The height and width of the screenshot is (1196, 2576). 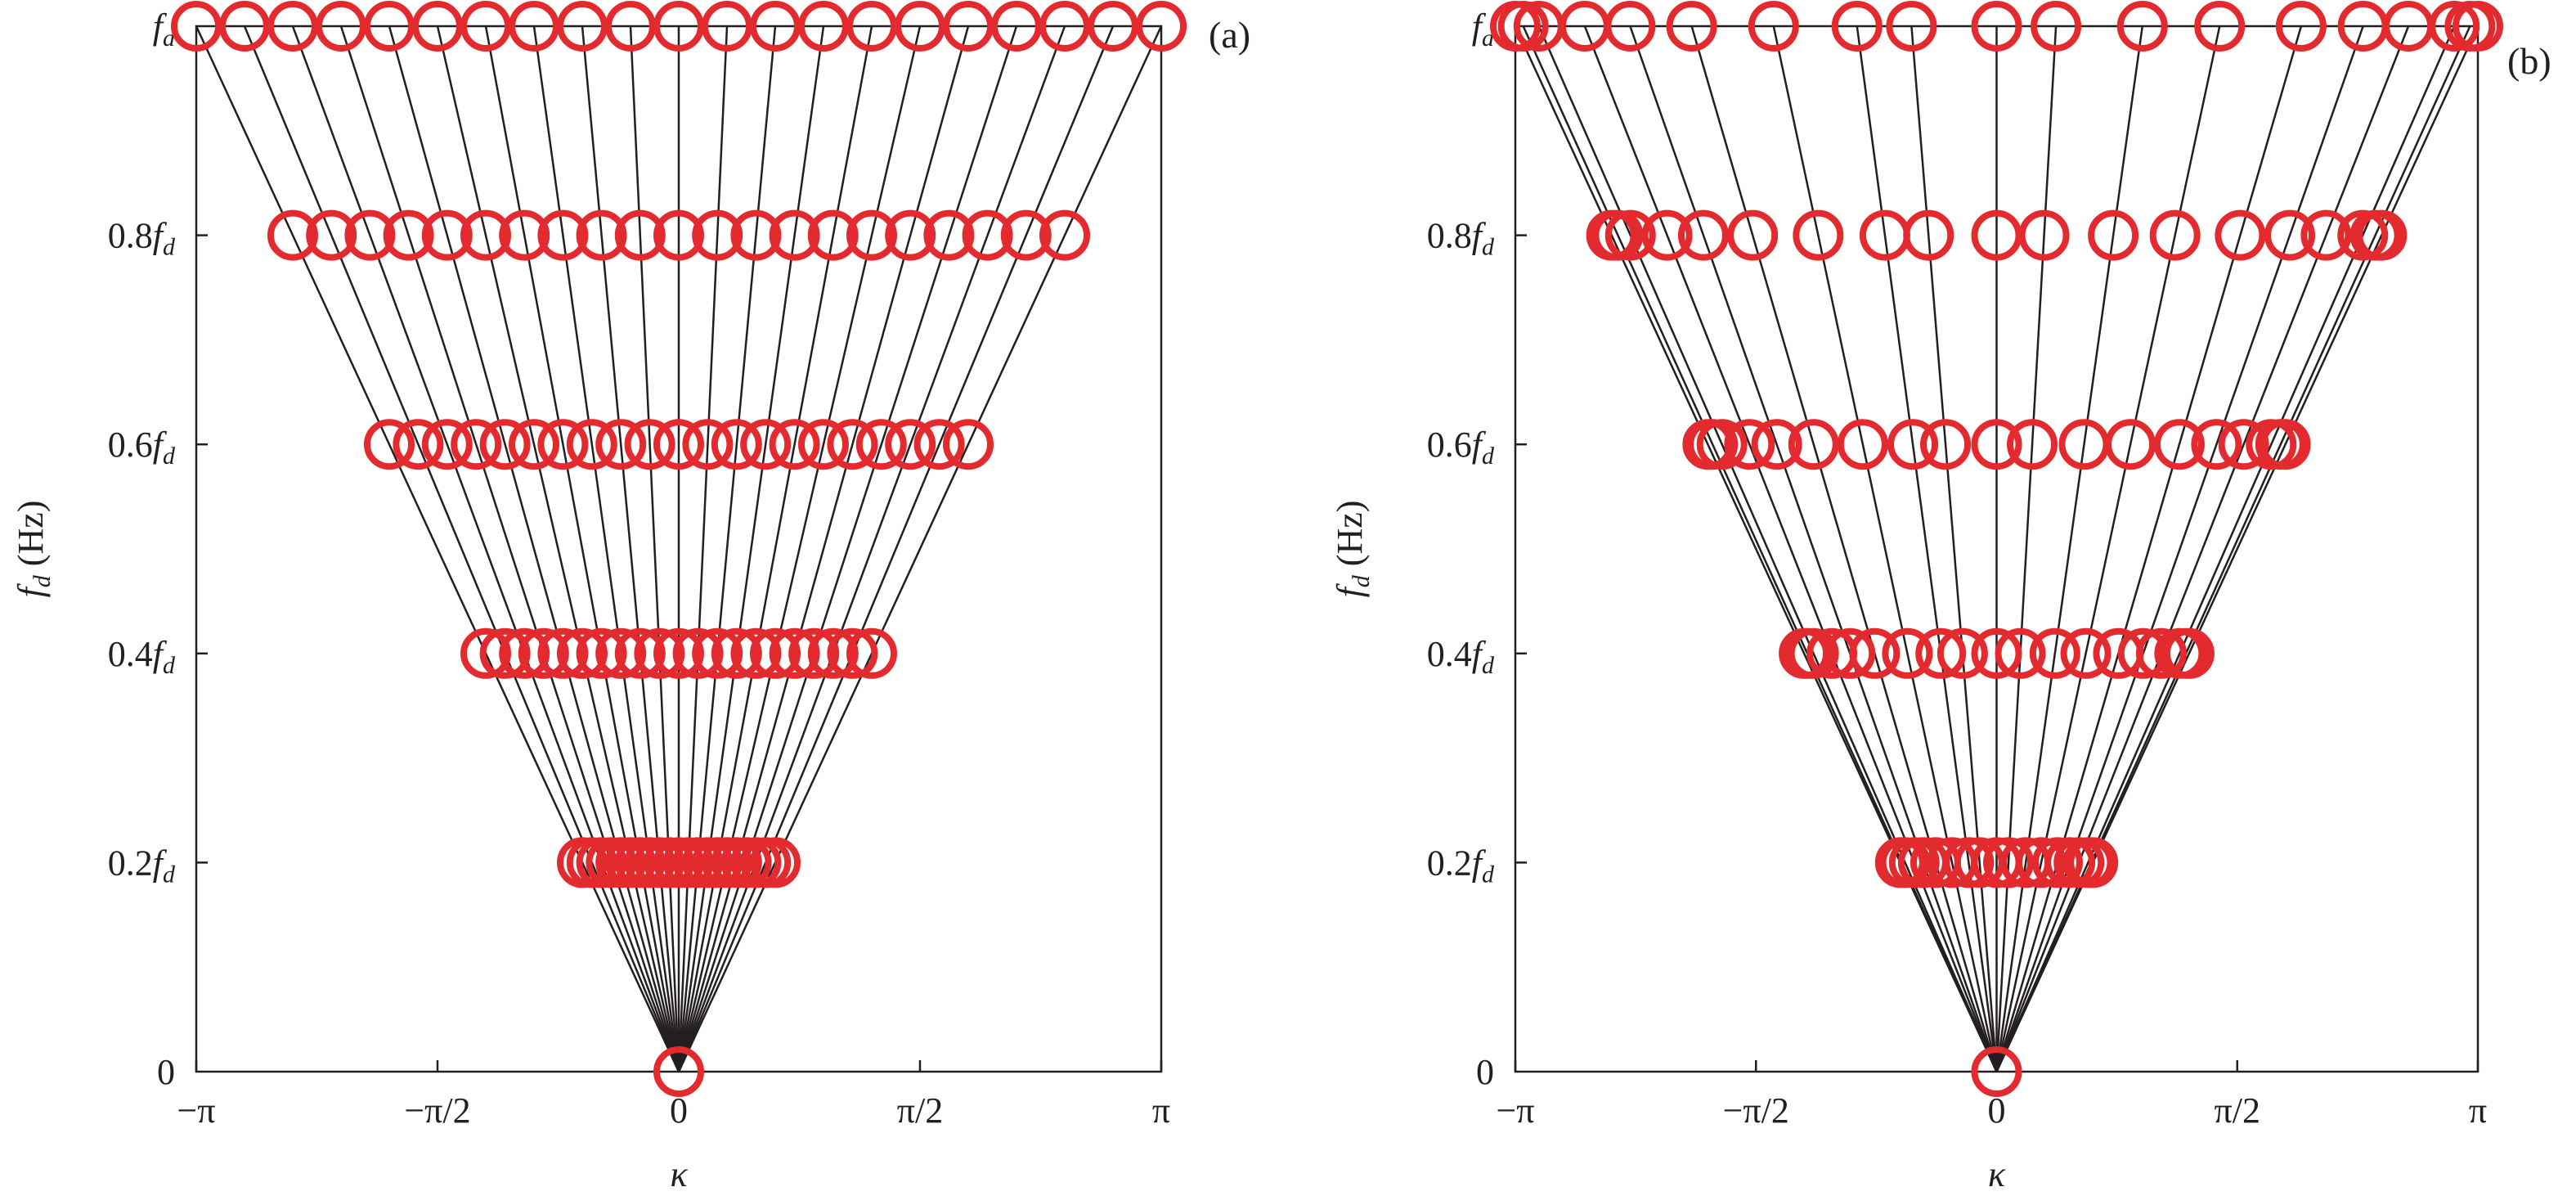 What do you see at coordinates (1353, 549) in the screenshot?
I see `y-axis-title: fd (Hz)` at bounding box center [1353, 549].